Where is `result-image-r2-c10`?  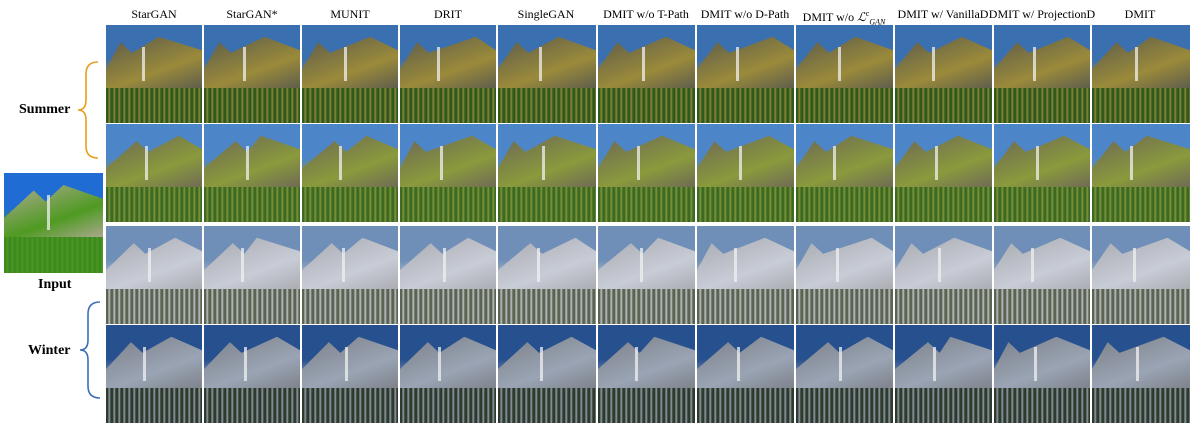 result-image-r2-c10 is located at coordinates (1042, 173).